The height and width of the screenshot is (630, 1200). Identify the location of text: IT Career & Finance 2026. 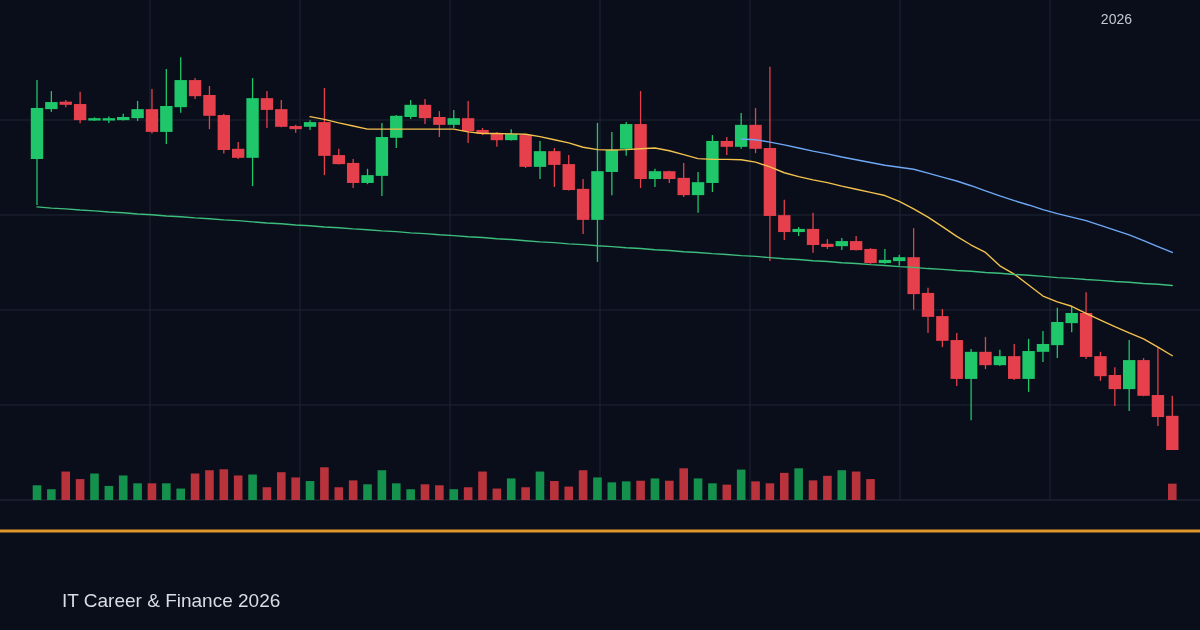
(171, 600).